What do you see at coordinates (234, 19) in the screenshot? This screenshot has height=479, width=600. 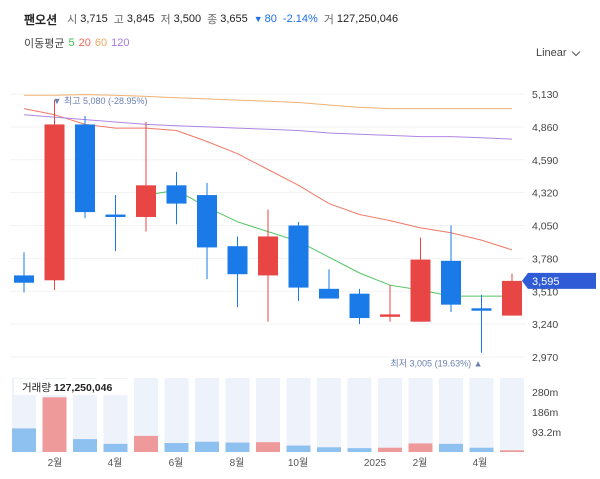 I see `close-value: 3,655` at bounding box center [234, 19].